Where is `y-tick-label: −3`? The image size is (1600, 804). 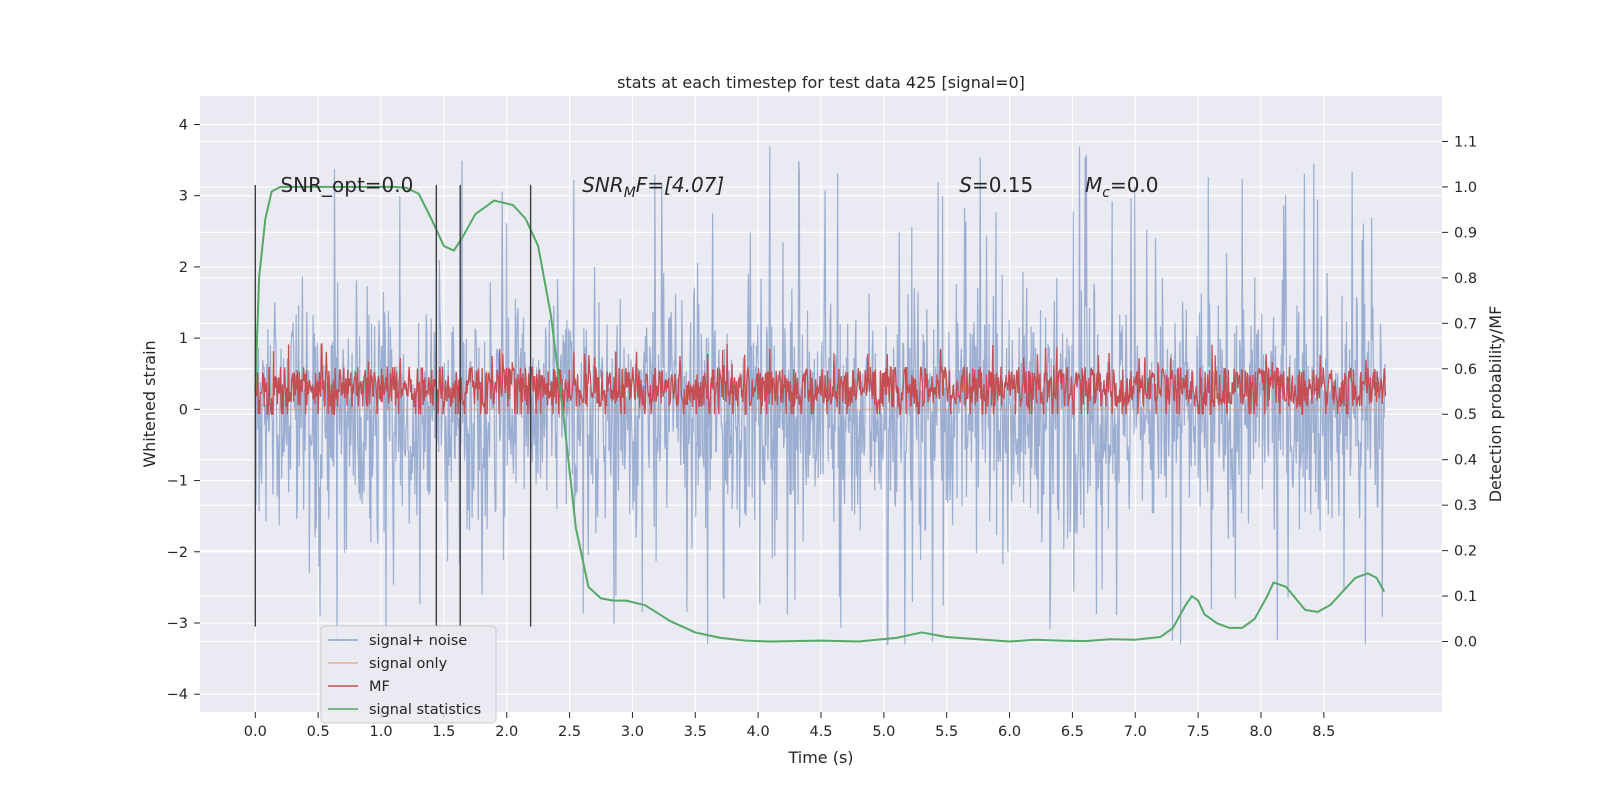
y-tick-label: −3 is located at coordinates (177, 624).